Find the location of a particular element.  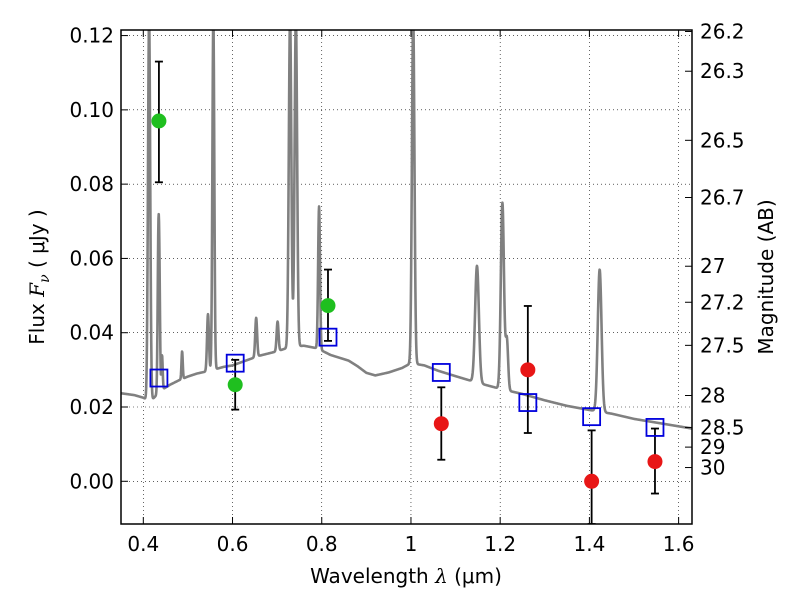

y-tick-label: 0.10 is located at coordinates (91, 110).